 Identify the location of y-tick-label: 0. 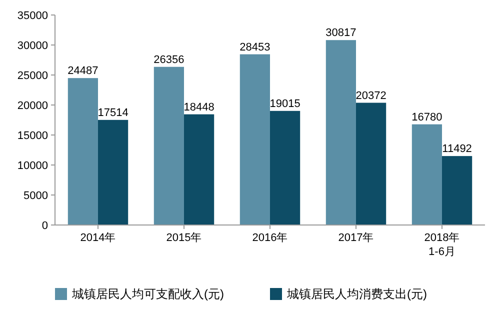
(45, 226).